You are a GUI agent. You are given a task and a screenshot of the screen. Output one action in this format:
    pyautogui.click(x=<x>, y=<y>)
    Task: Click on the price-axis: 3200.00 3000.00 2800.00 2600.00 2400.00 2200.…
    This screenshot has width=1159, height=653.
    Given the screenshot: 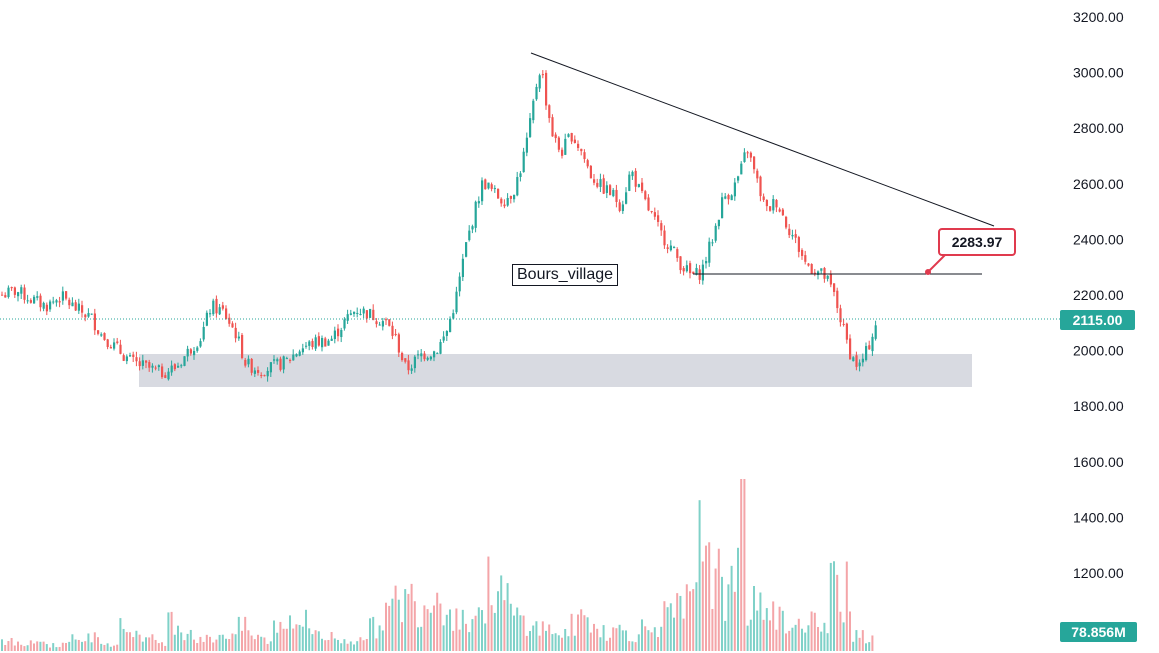 What is the action you would take?
    pyautogui.click(x=1098, y=295)
    